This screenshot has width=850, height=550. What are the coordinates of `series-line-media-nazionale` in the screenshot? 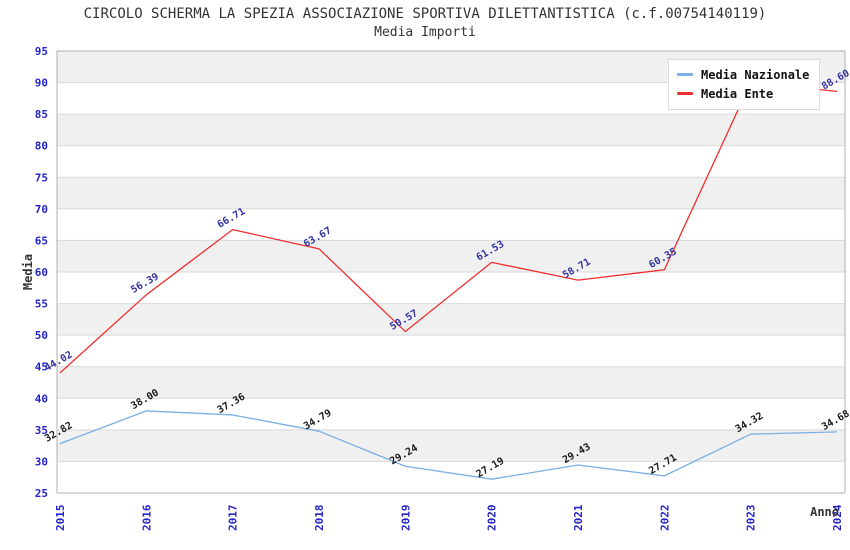 It's located at (448, 445).